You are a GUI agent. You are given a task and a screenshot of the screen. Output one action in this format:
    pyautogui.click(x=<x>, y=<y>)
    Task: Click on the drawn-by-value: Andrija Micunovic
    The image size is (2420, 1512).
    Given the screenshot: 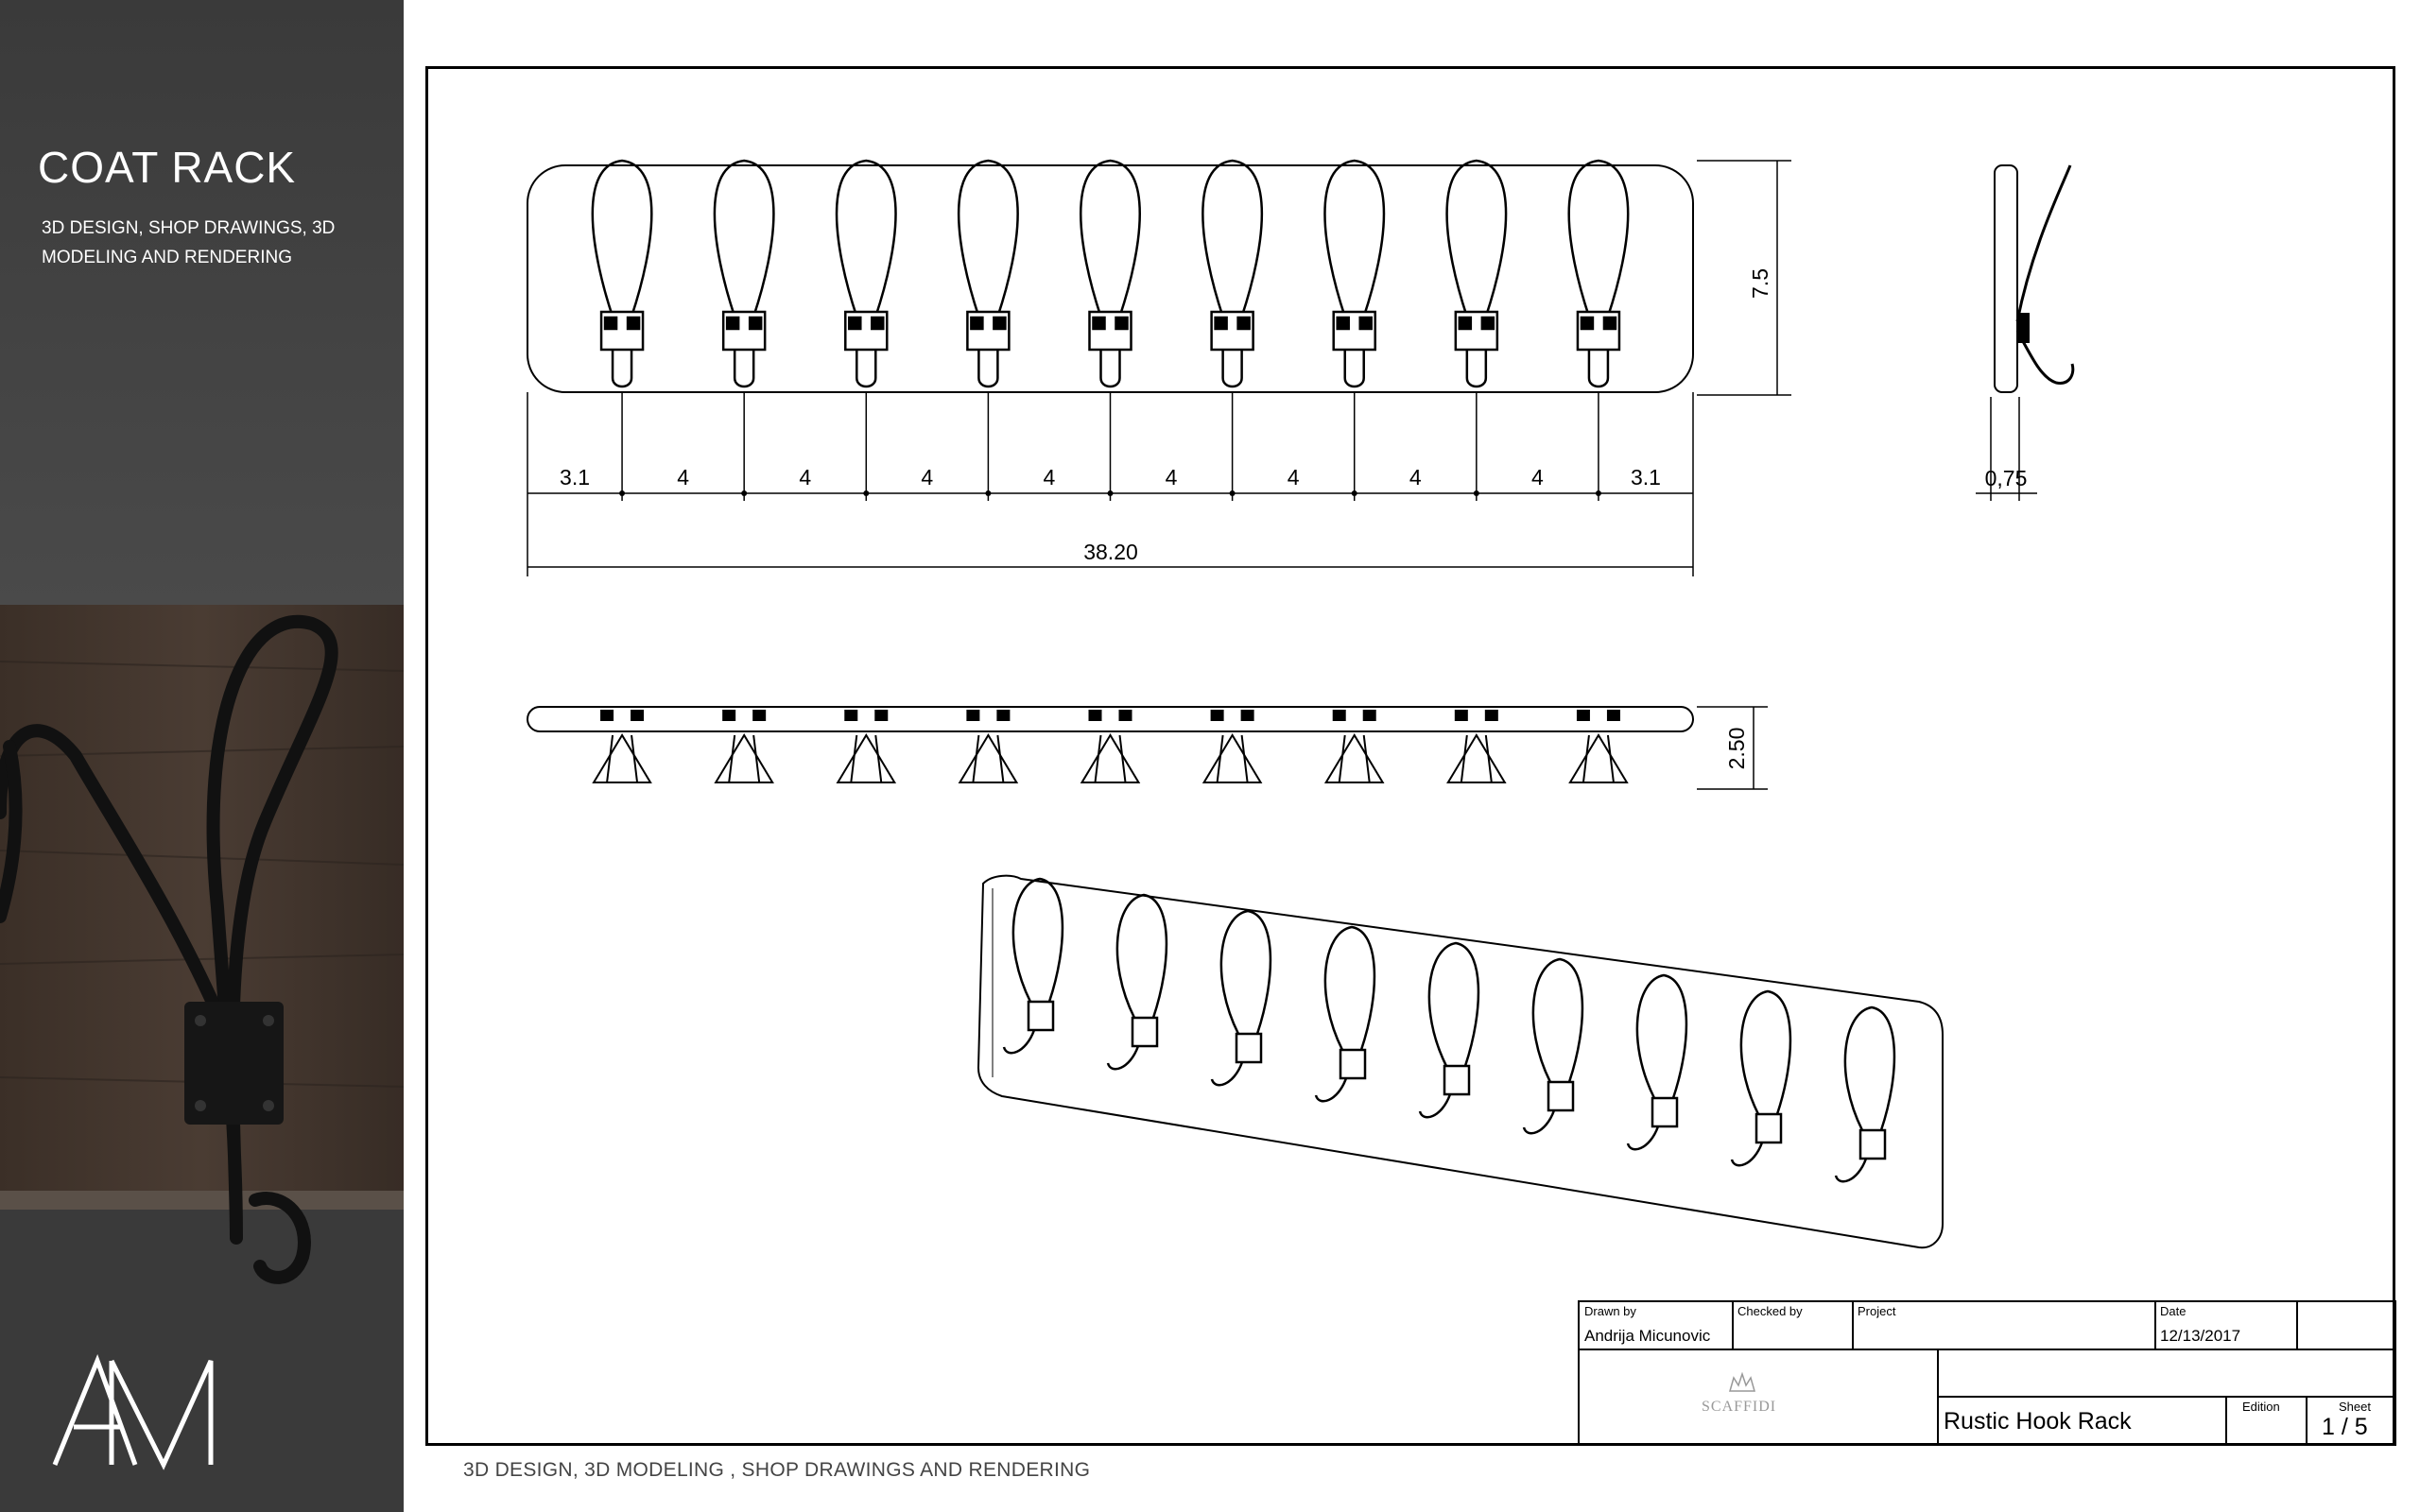 What is the action you would take?
    pyautogui.click(x=1647, y=1336)
    